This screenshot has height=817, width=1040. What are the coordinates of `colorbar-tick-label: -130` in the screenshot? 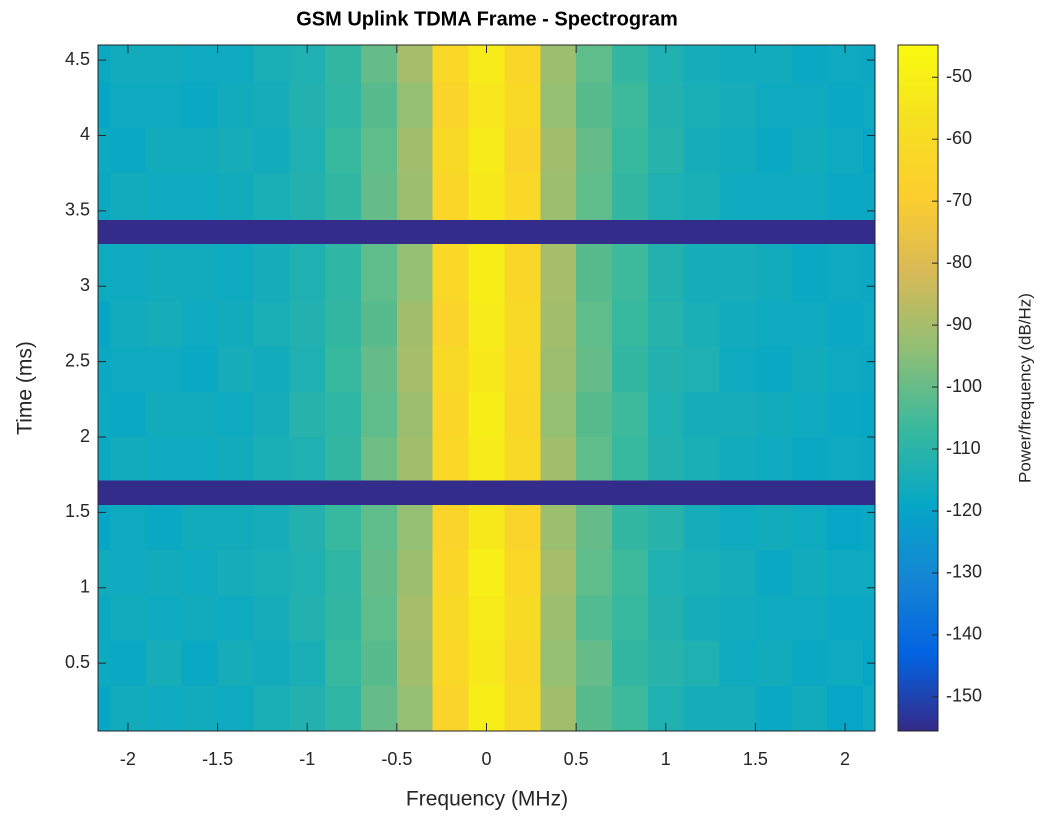 It's located at (964, 572).